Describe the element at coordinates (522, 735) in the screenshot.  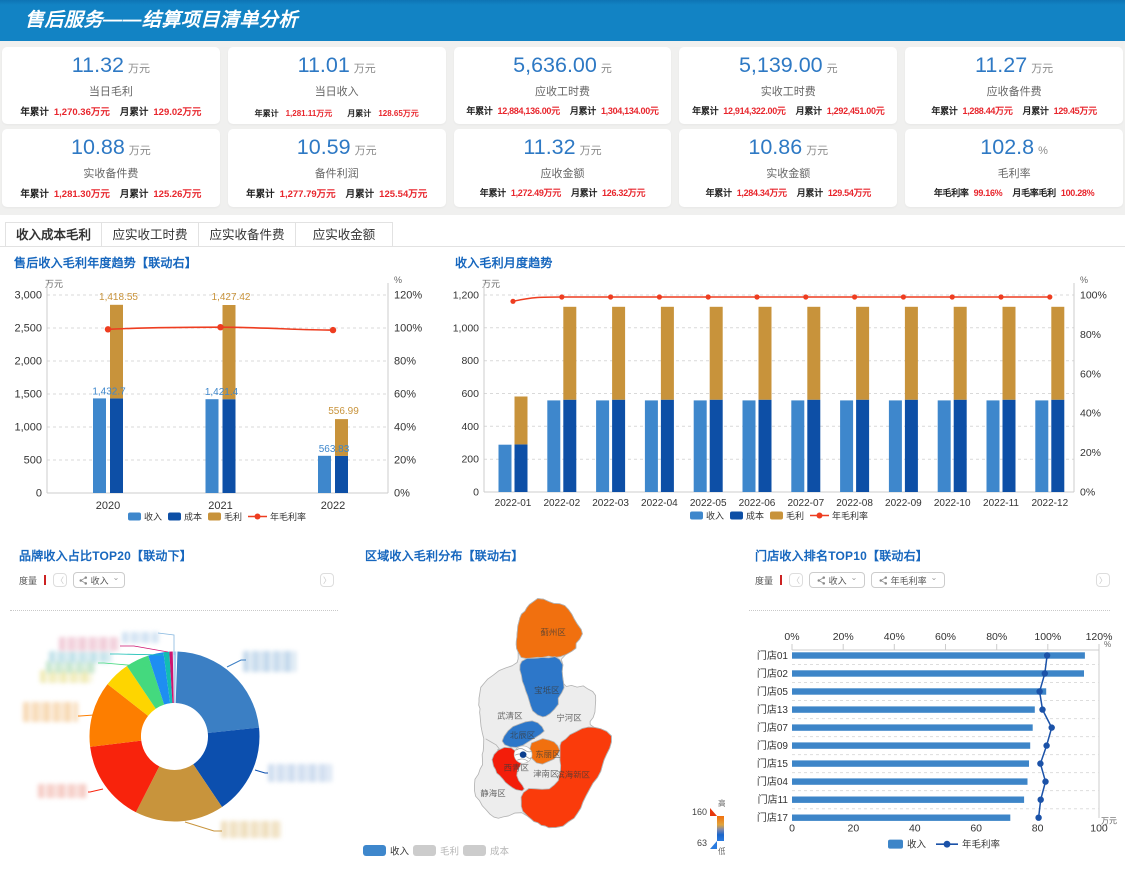
I see `svg-text: 北辰区` at that location.